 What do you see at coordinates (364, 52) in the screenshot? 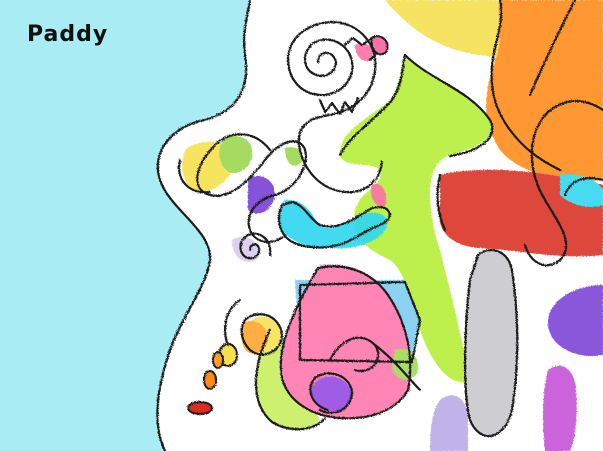
I see `pink-small` at bounding box center [364, 52].